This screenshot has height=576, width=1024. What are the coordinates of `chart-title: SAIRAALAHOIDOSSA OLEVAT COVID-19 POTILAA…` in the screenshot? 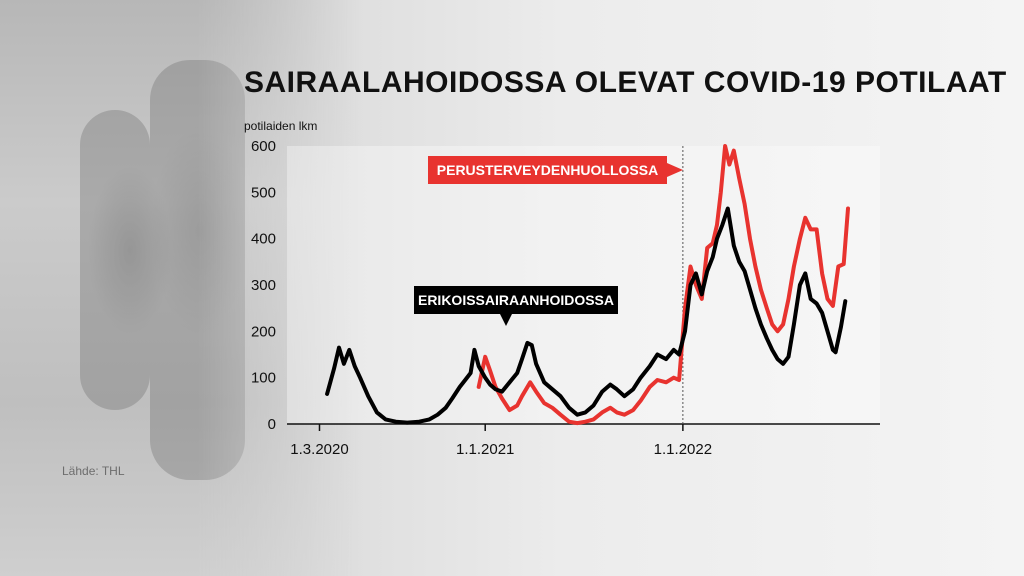 It's located at (625, 82).